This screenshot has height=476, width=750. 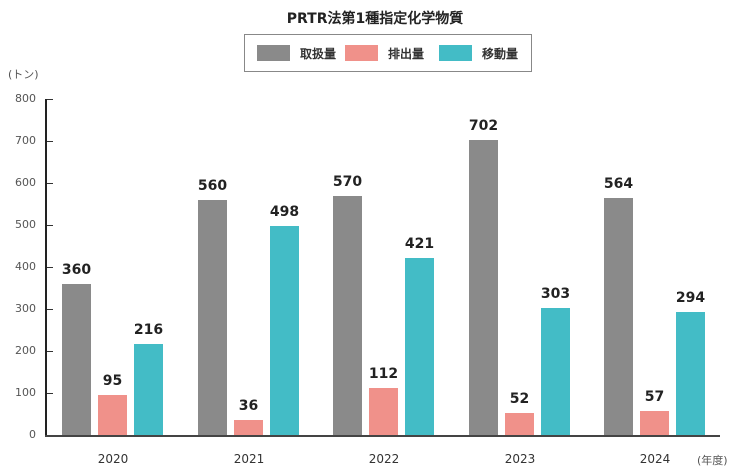 I want to click on chart-title: PRTR法第1種指定化学物質, so click(x=375, y=19).